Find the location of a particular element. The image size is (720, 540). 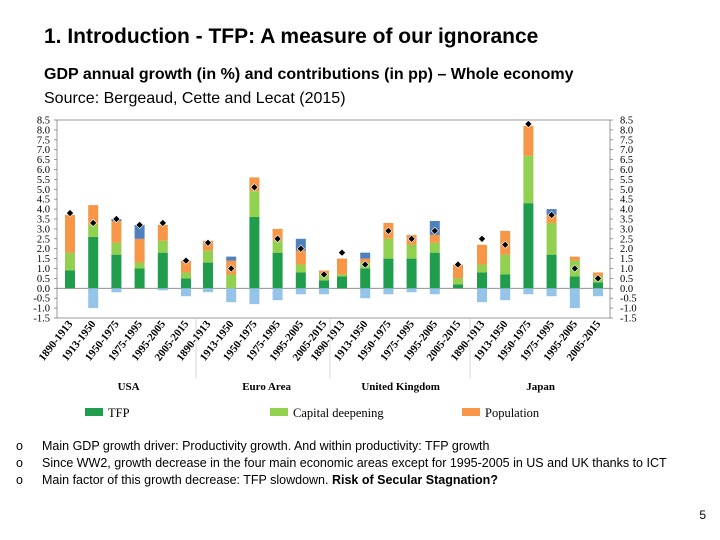

y-tick-label-right: 7.0 is located at coordinates (626, 150).